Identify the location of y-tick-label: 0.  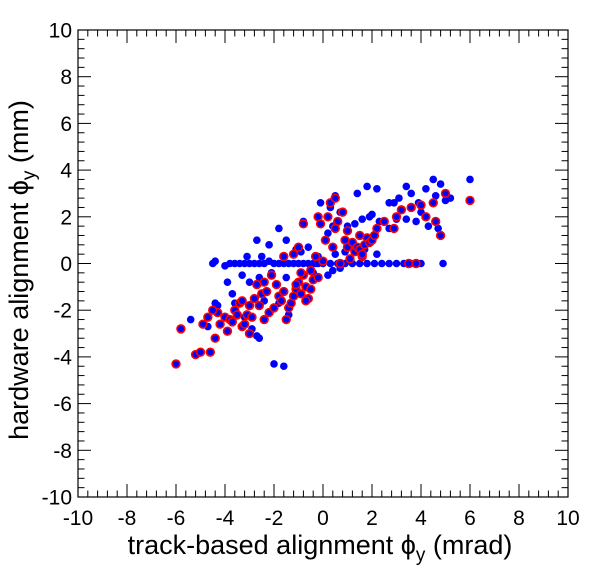
(66, 264).